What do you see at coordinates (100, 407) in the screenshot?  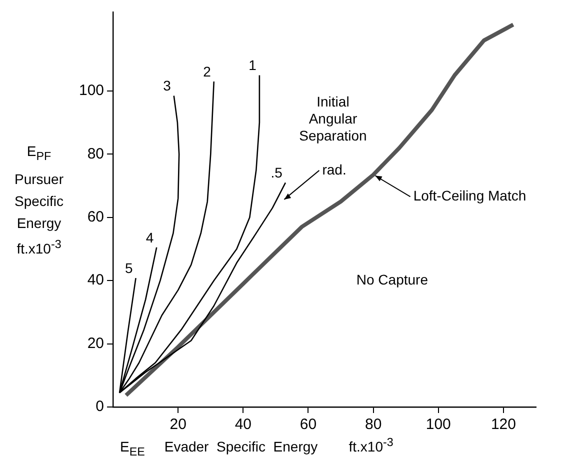 I see `y-tick-label: 0` at bounding box center [100, 407].